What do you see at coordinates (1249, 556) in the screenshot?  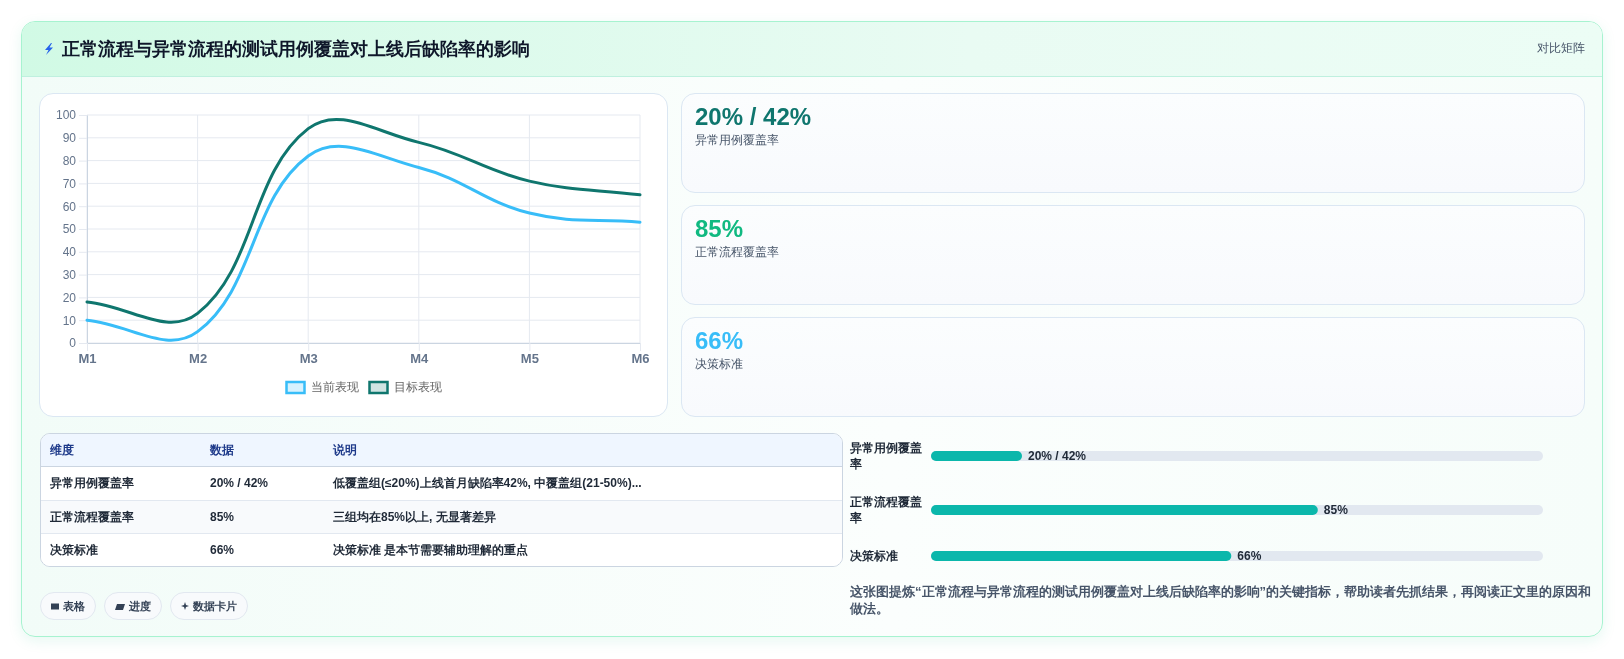 I see `data-label: 66%` at bounding box center [1249, 556].